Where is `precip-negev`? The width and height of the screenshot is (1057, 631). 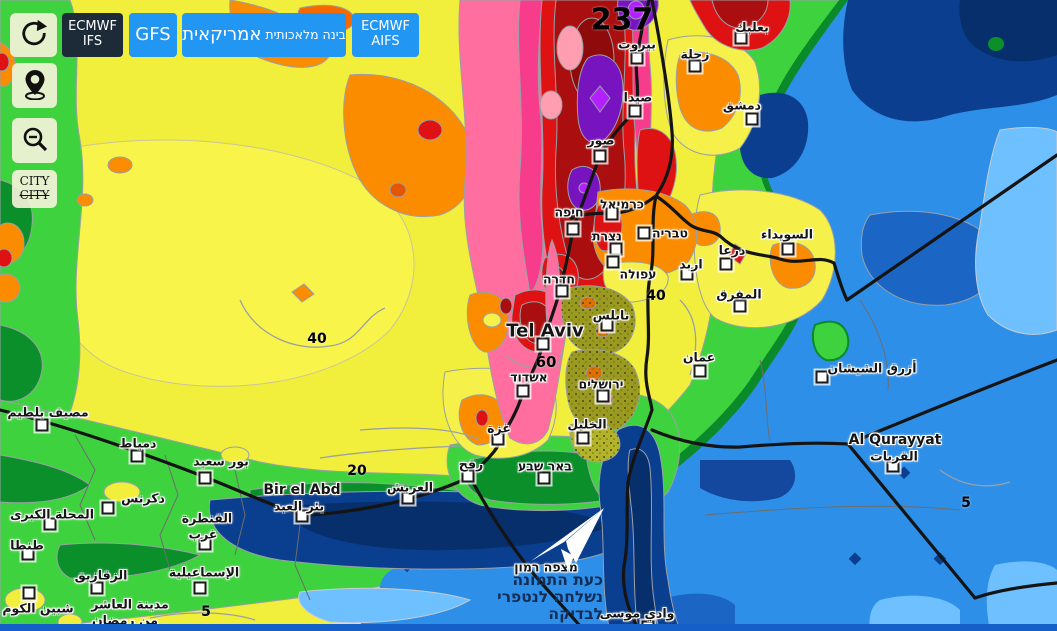 precip-negev is located at coordinates (563, 511).